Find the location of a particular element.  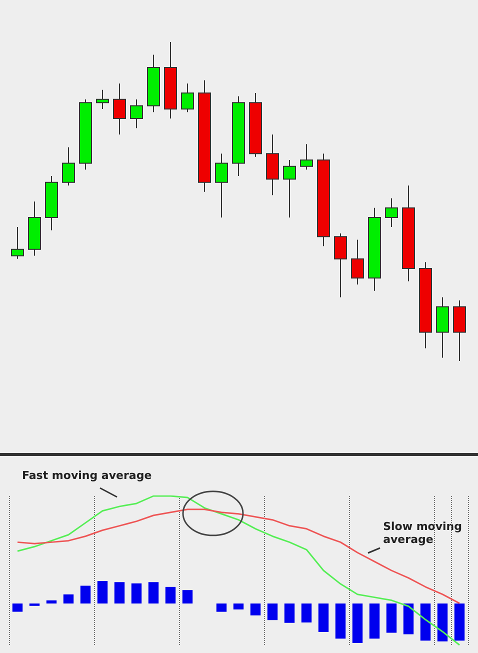

annotation: Slow moving average is located at coordinates (422, 533).